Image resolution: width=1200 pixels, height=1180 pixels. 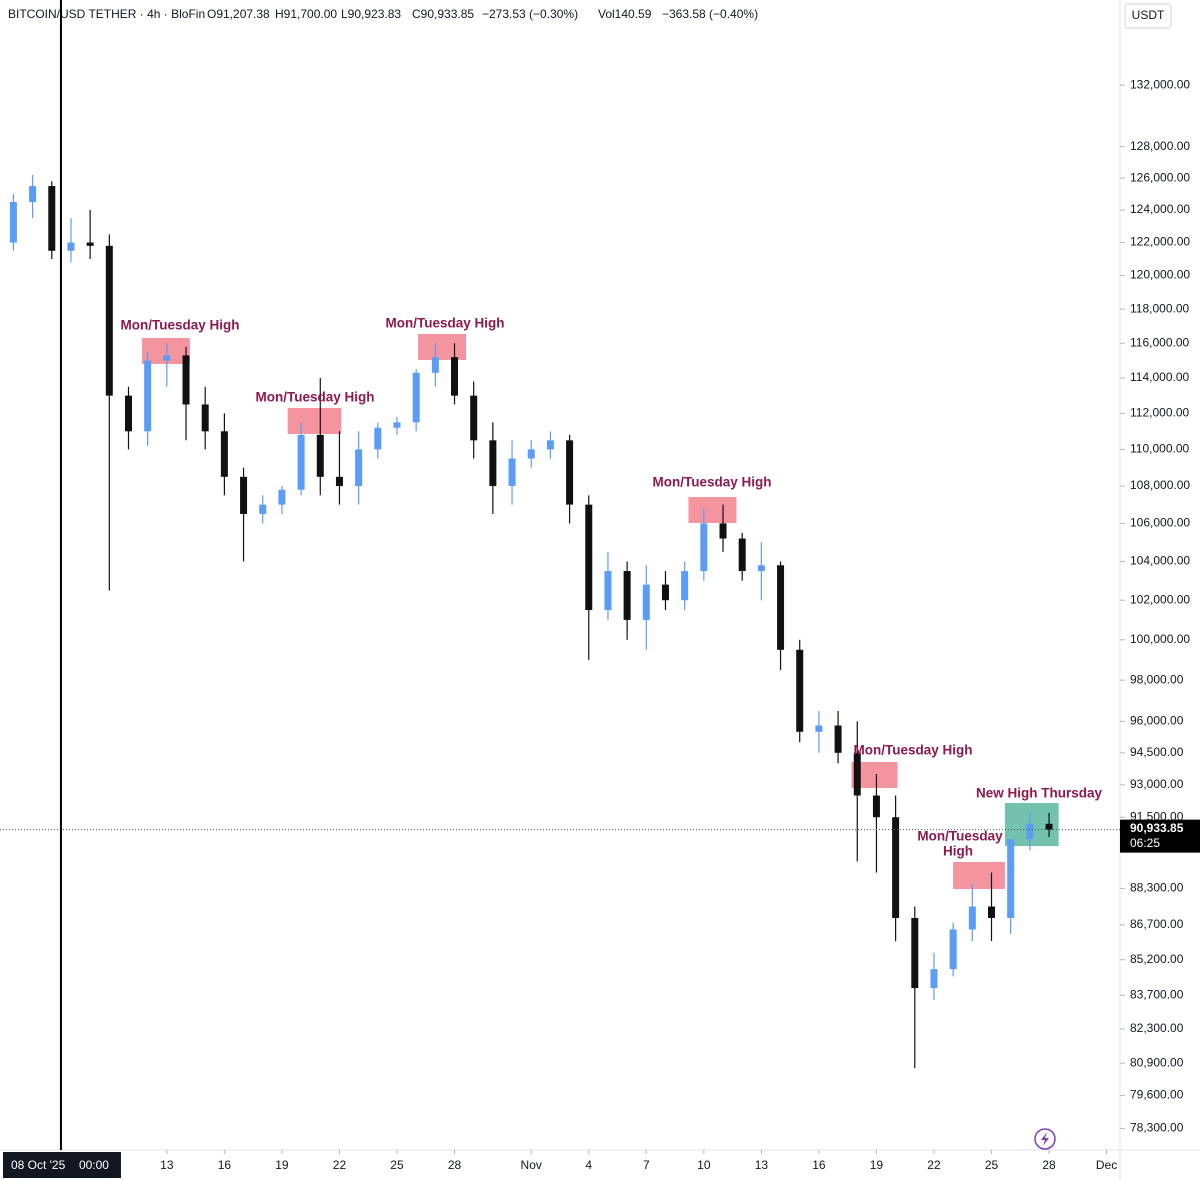 What do you see at coordinates (1157, 888) in the screenshot?
I see `y-tick-label: 88,300.00` at bounding box center [1157, 888].